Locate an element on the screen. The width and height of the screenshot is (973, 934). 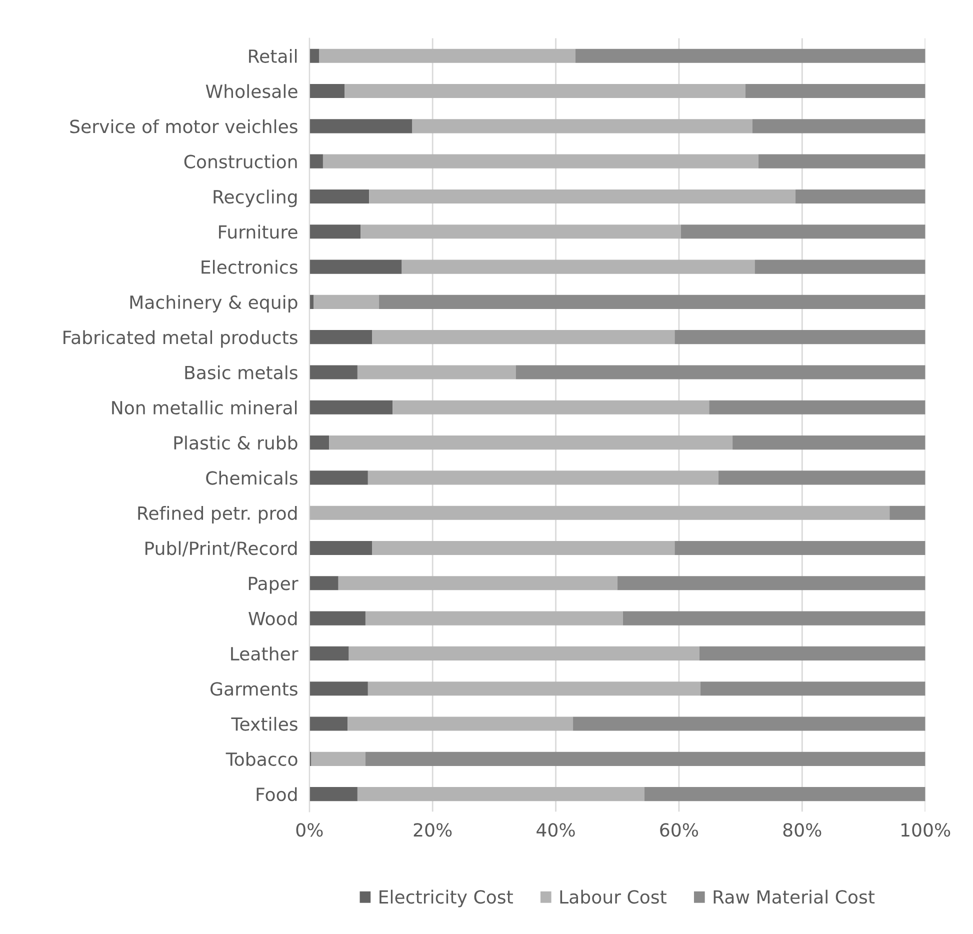
y-tick-label: Leather is located at coordinates (264, 653).